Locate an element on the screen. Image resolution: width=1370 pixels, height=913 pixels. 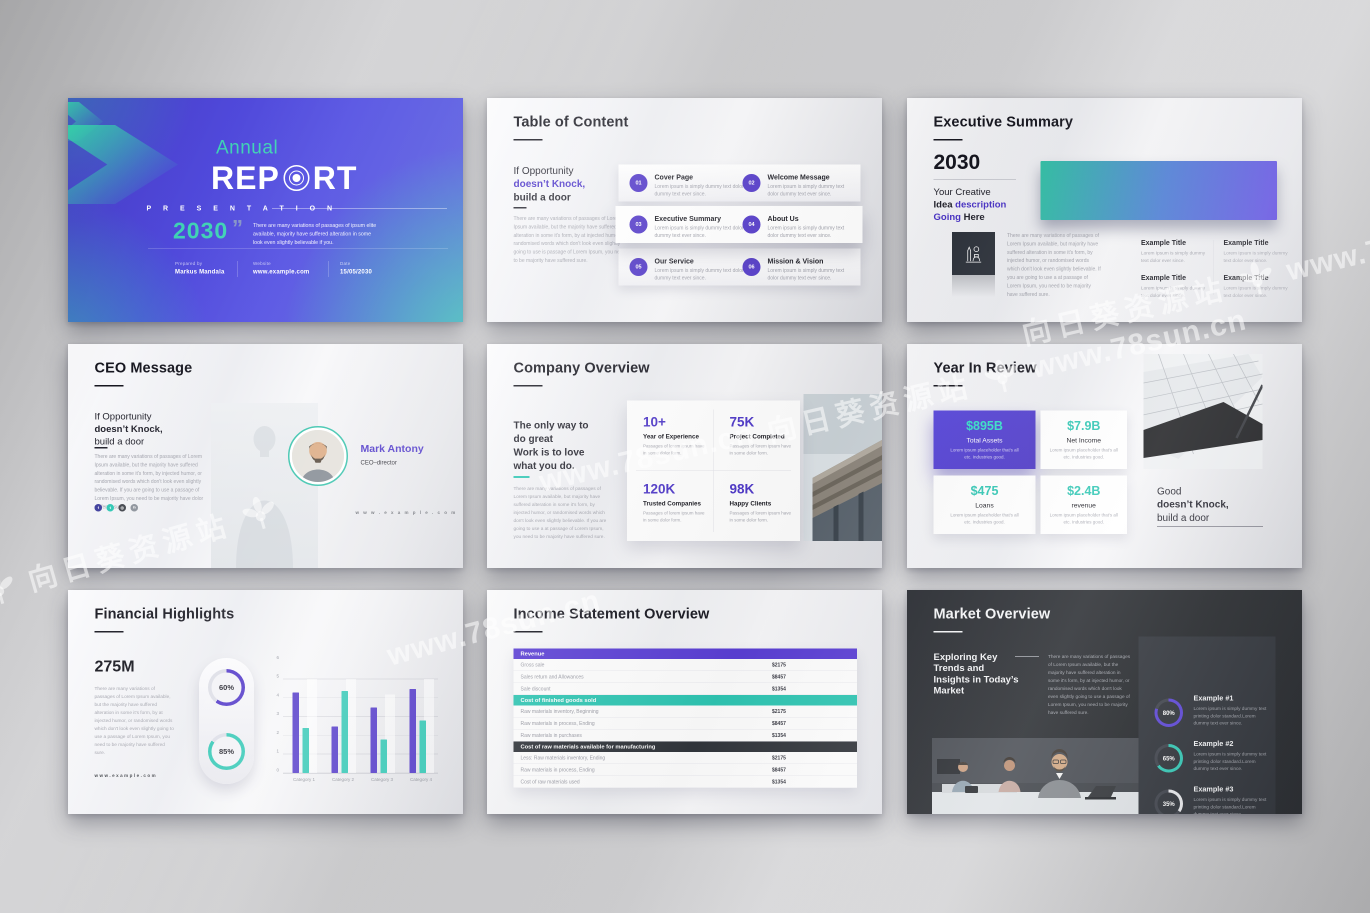
table-section-header: Cost of finished goods sold is located at coordinates (685, 700).